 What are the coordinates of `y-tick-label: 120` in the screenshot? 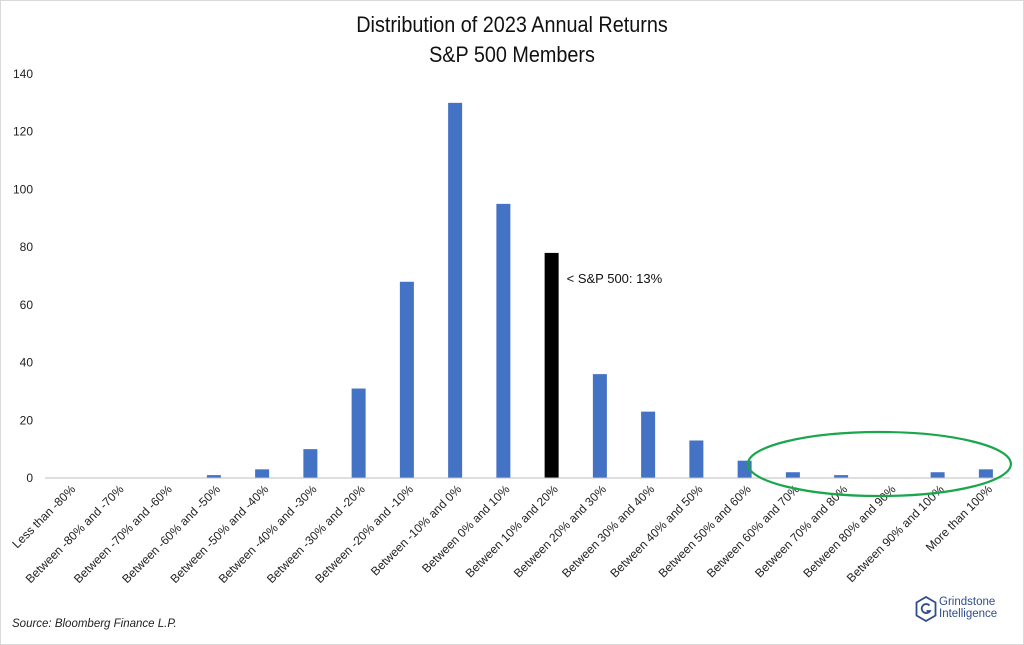 It's located at (23, 132).